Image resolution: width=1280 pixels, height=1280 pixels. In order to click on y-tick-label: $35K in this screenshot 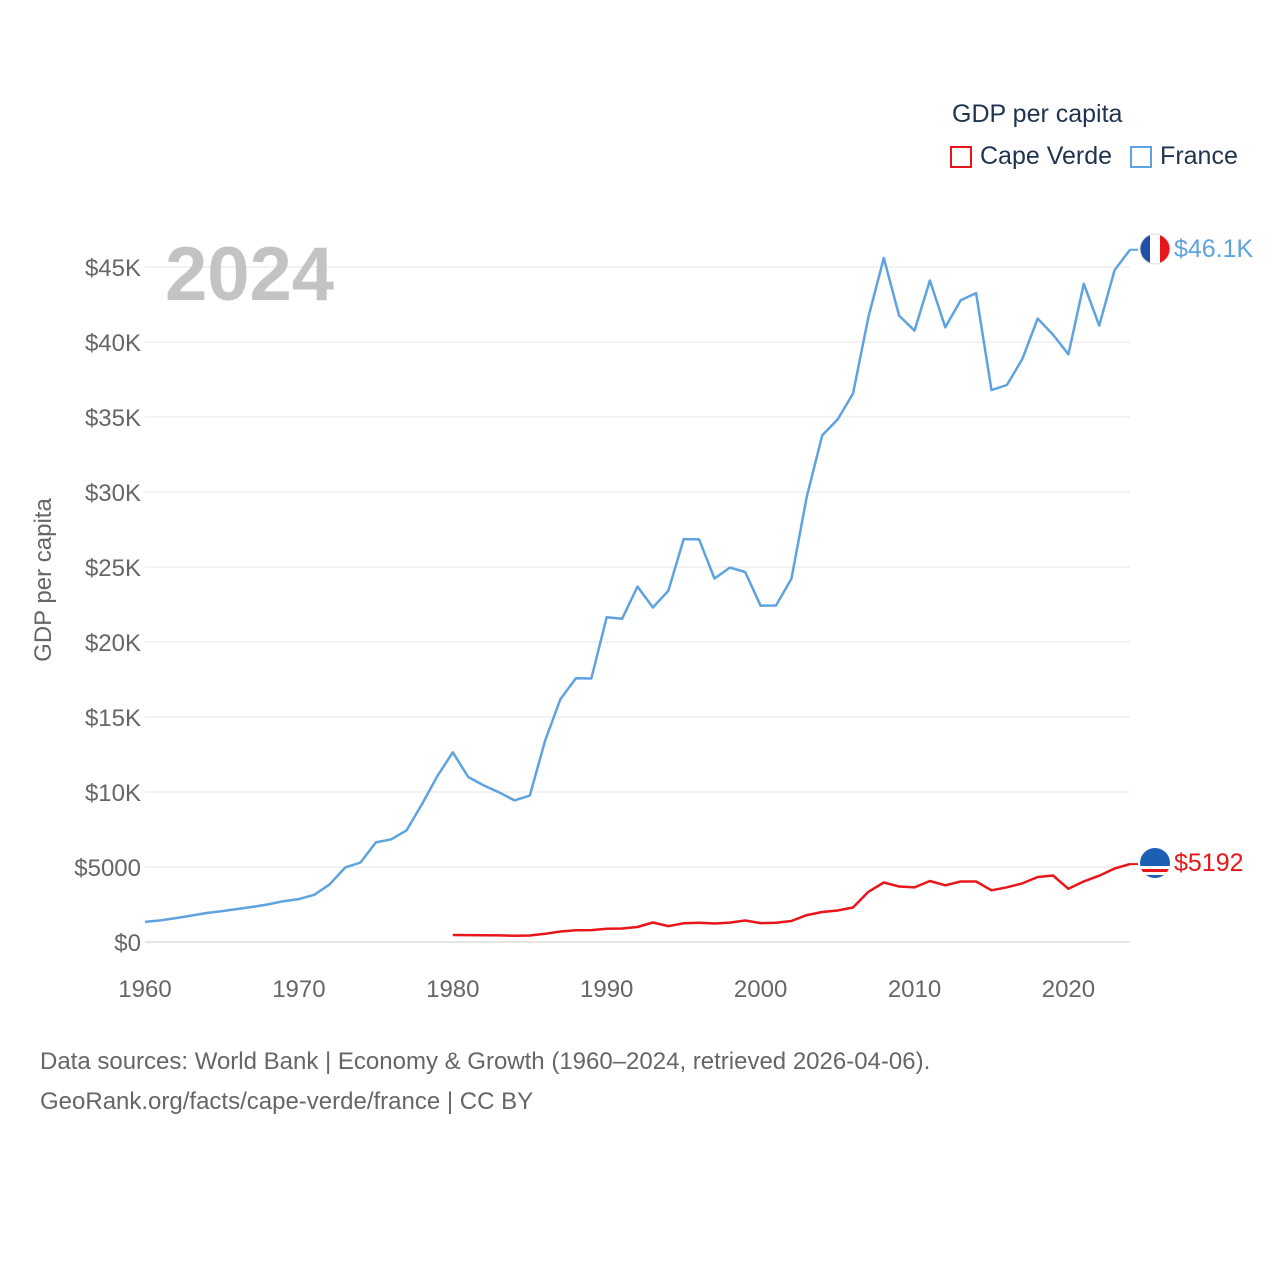, I will do `click(113, 418)`.